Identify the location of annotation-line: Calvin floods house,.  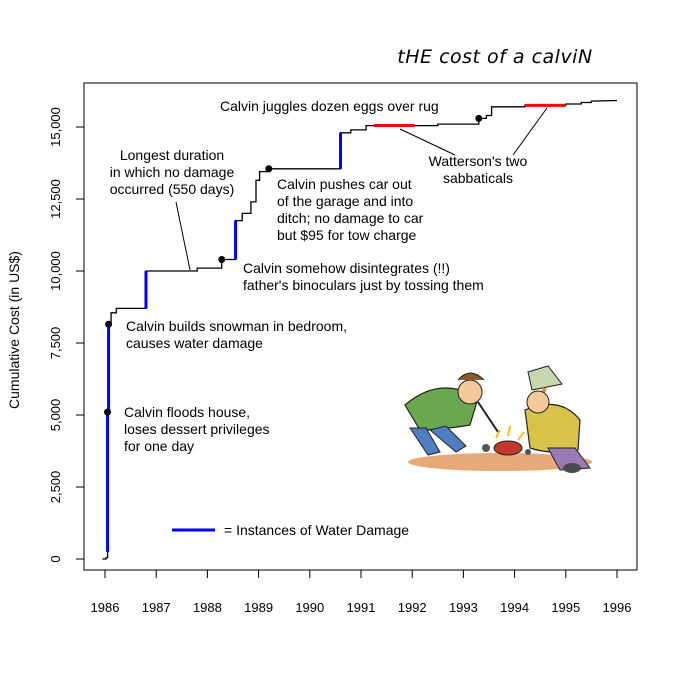
(187, 412).